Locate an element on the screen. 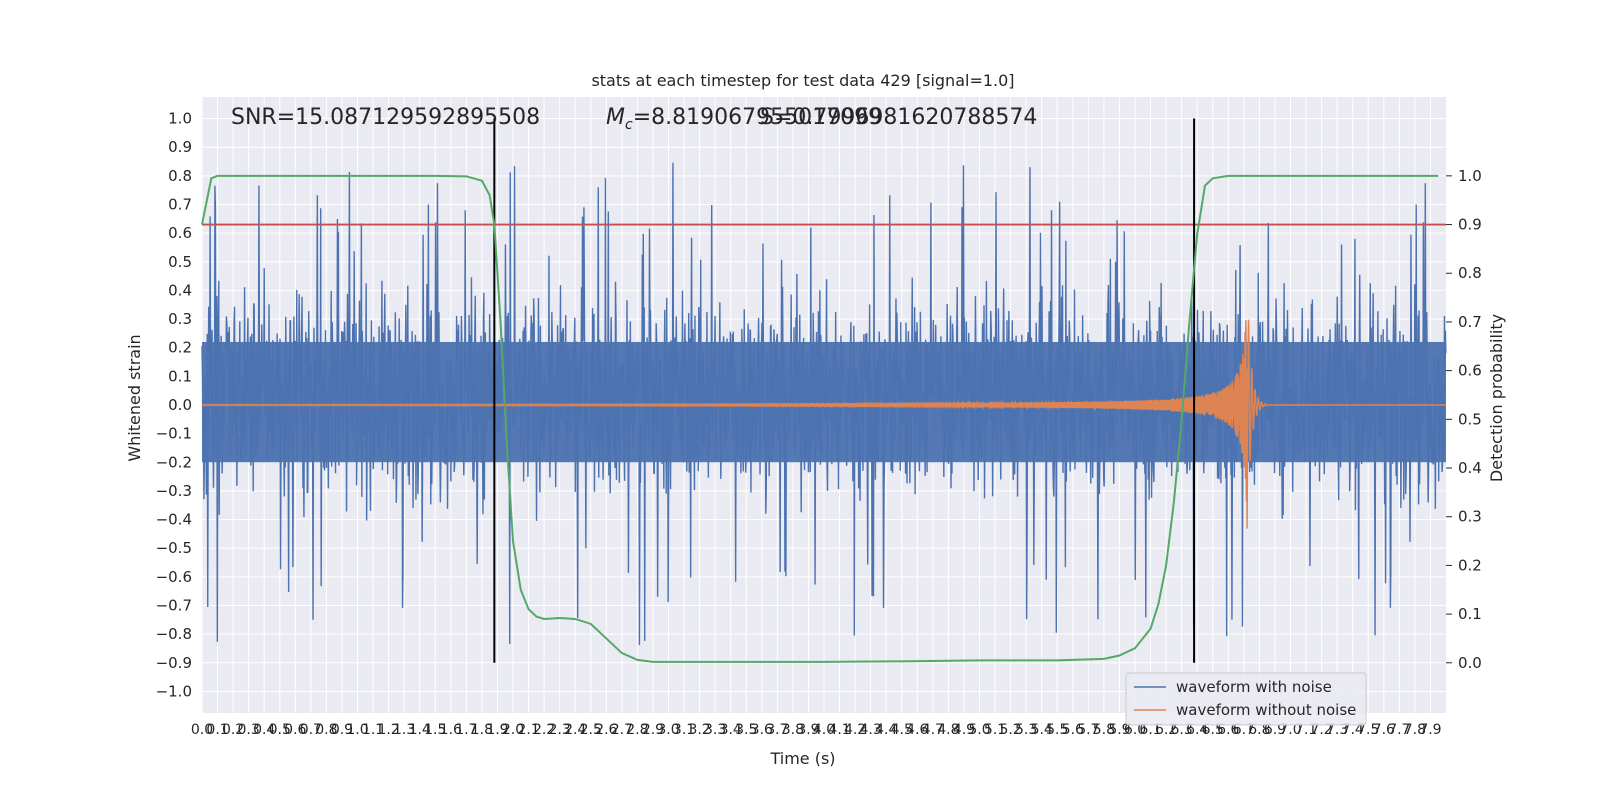  x-tick-label: 7.1 is located at coordinates (1306, 730).